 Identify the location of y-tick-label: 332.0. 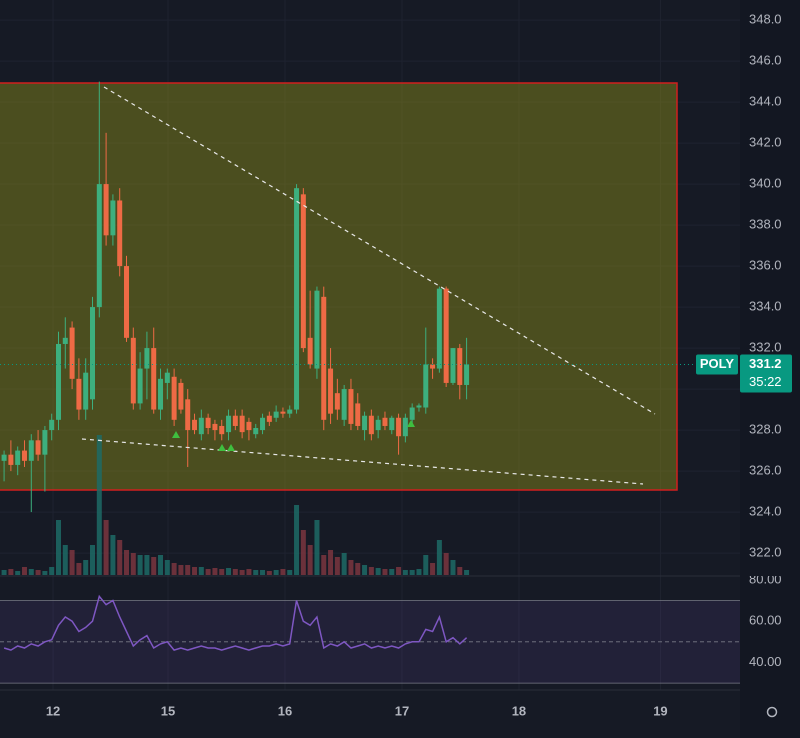
(765, 347).